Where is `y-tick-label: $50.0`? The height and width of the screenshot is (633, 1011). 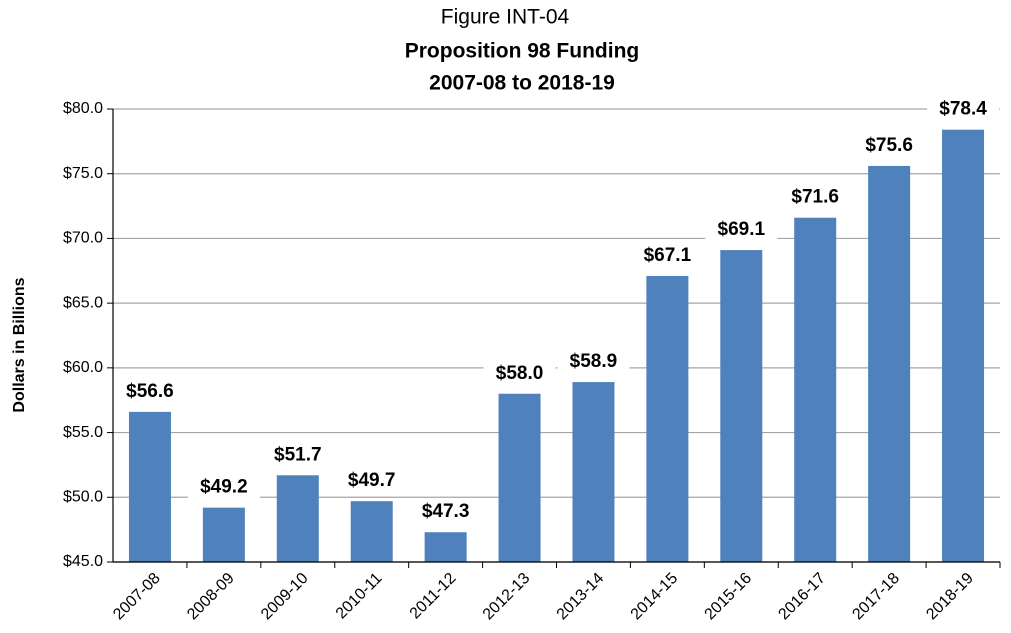 y-tick-label: $50.0 is located at coordinates (83, 497).